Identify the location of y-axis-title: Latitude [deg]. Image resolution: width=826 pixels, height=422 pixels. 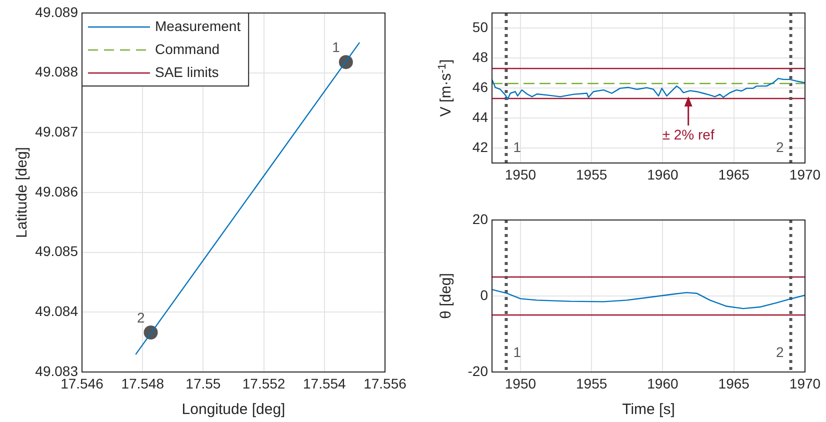
(22, 192).